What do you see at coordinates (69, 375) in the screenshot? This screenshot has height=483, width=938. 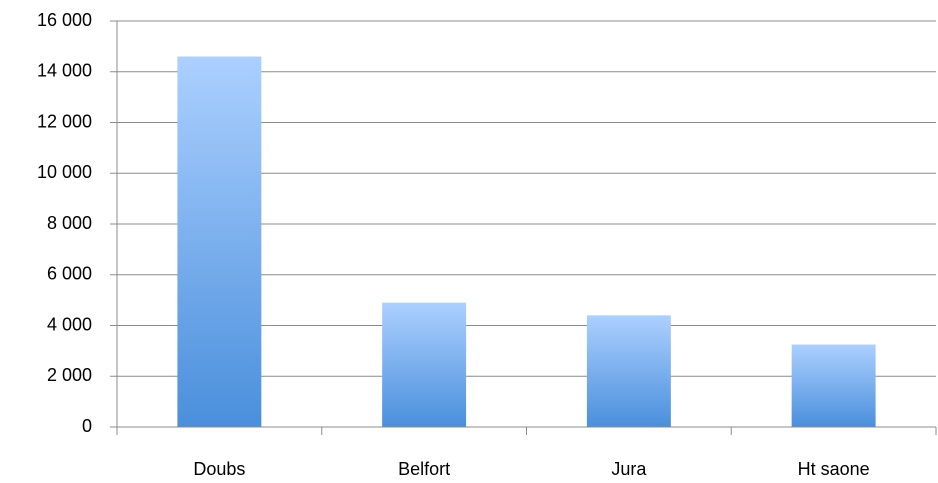 I see `y-tick-label: 2 000` at bounding box center [69, 375].